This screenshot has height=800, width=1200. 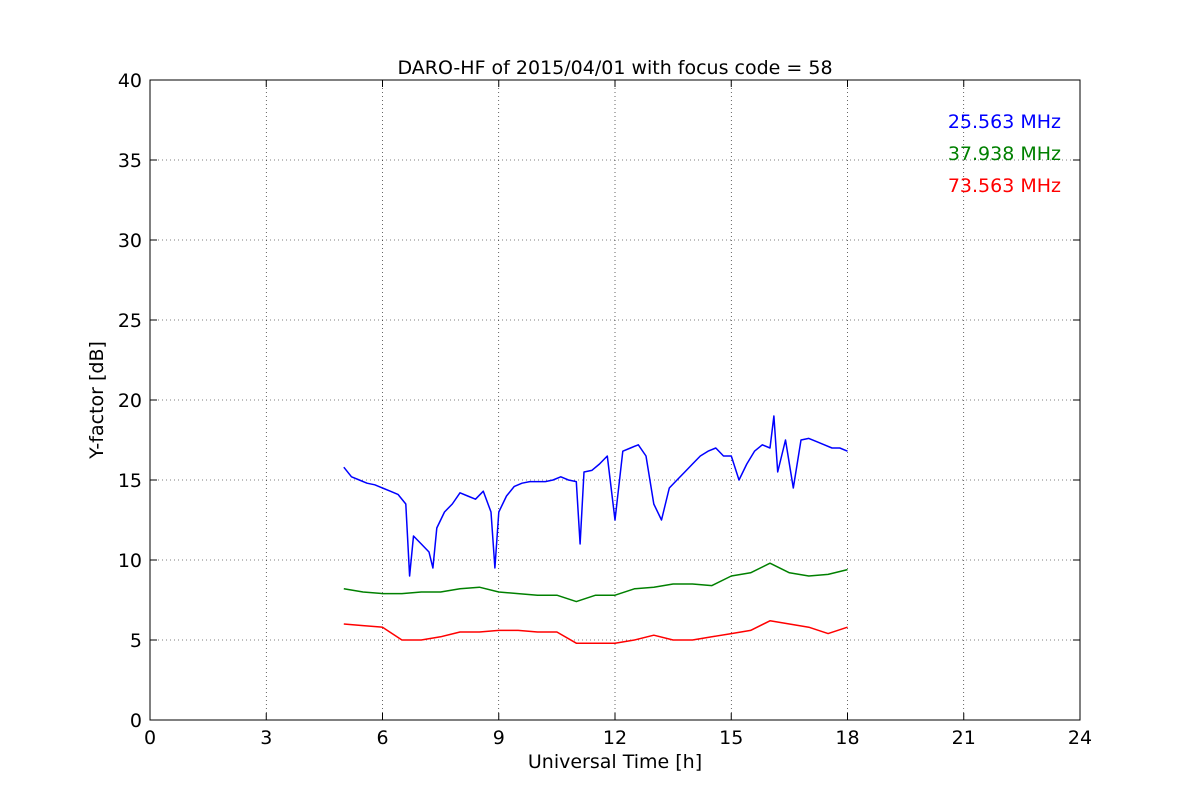 I want to click on y-tick-label: 0, so click(x=136, y=721).